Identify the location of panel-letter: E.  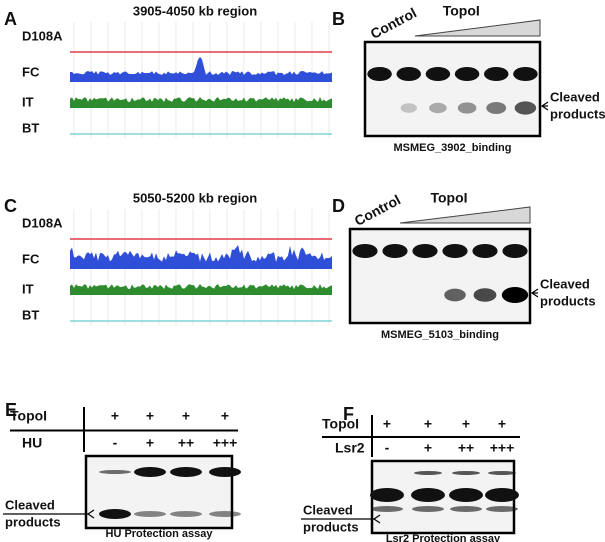
(11, 410).